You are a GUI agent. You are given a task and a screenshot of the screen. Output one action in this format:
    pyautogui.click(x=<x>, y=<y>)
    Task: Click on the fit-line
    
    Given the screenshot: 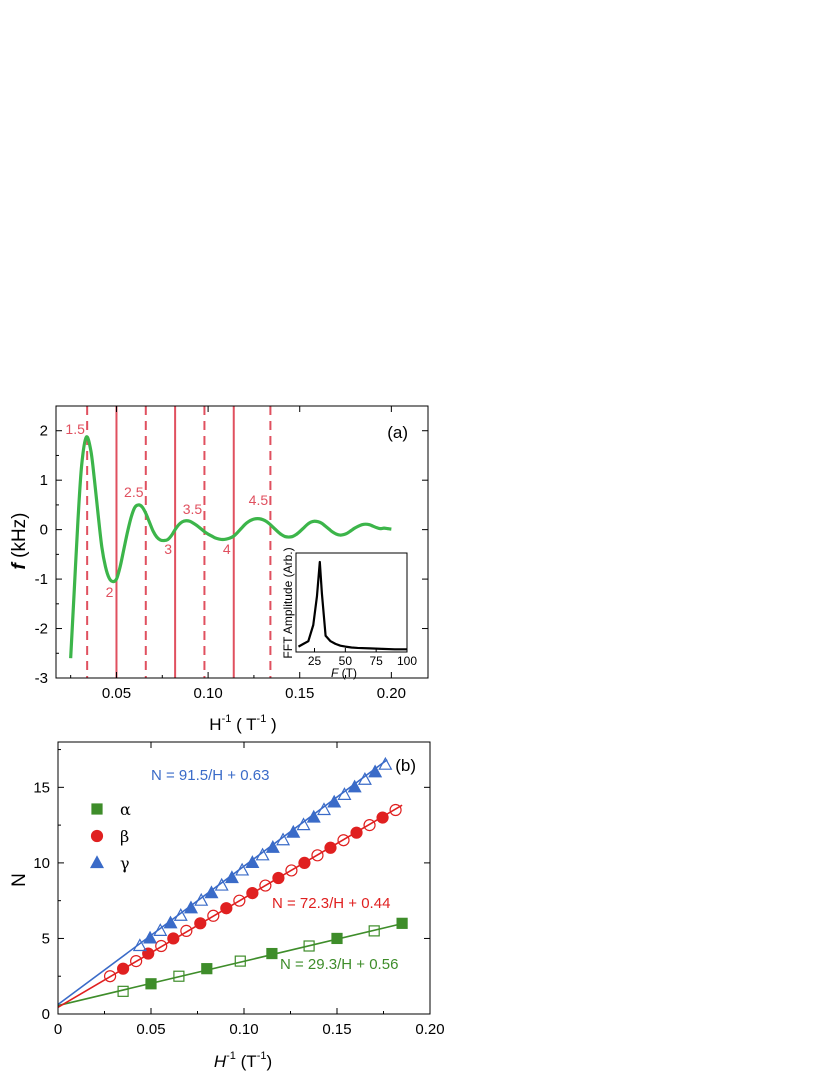 What is the action you would take?
    pyautogui.click(x=230, y=964)
    